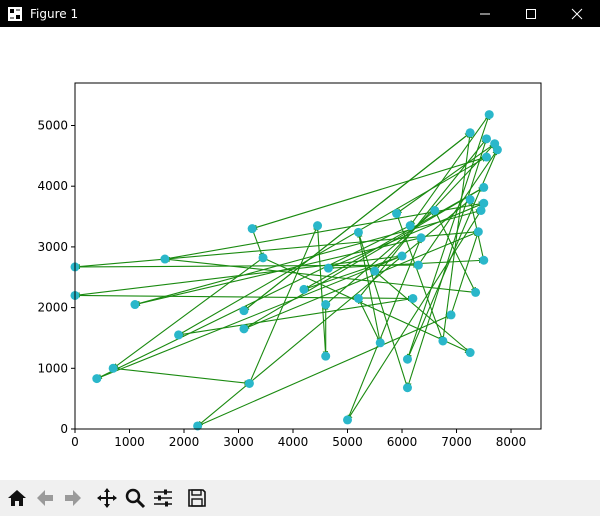  I want to click on maximize-button, so click(531, 13).